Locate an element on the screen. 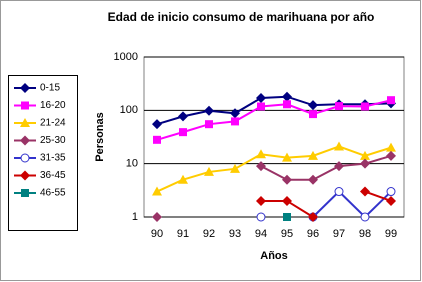 The image size is (422, 282). y-tick-label: 1 is located at coordinates (135, 217).